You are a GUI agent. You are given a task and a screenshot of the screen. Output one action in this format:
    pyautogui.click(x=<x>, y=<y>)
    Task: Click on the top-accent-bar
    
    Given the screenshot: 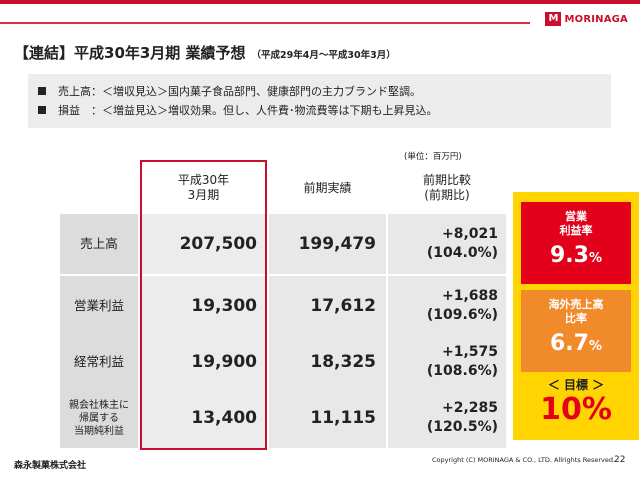 What is the action you would take?
    pyautogui.click(x=320, y=2)
    